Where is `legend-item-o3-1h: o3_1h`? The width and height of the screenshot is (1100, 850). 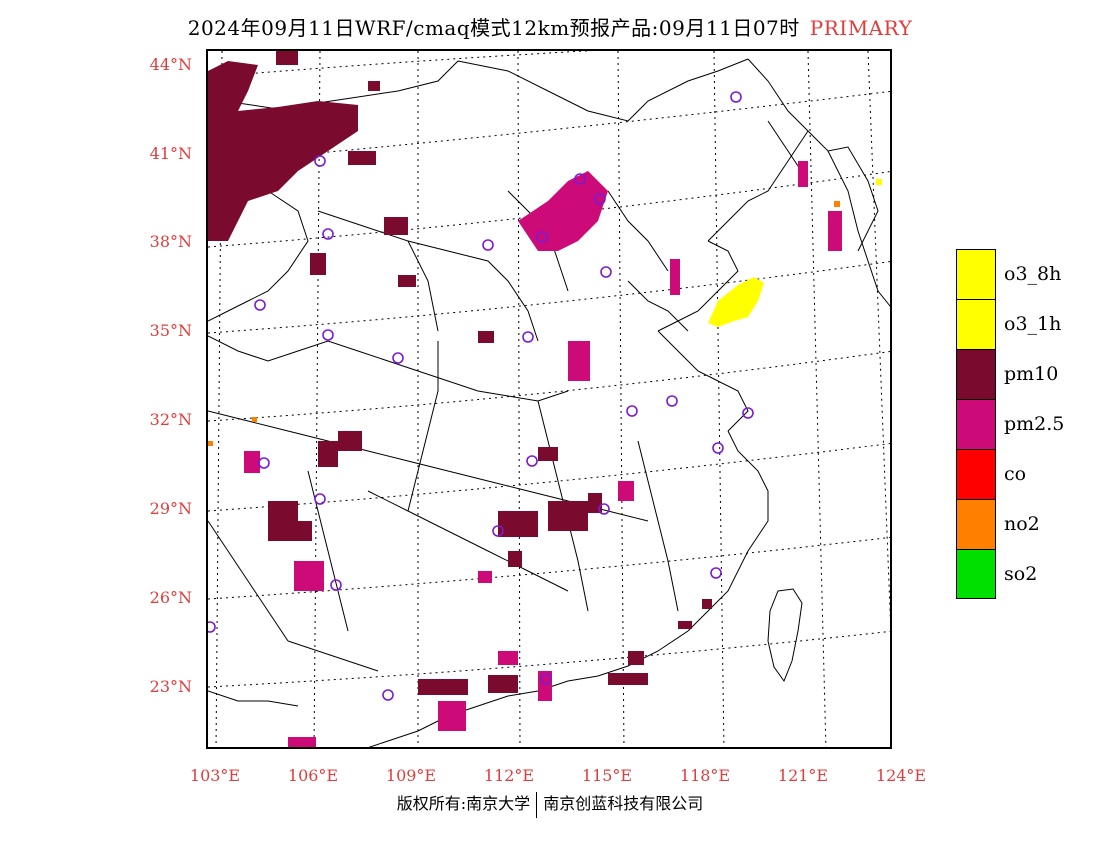
legend-item-o3-1h: o3_1h is located at coordinates (1010, 324).